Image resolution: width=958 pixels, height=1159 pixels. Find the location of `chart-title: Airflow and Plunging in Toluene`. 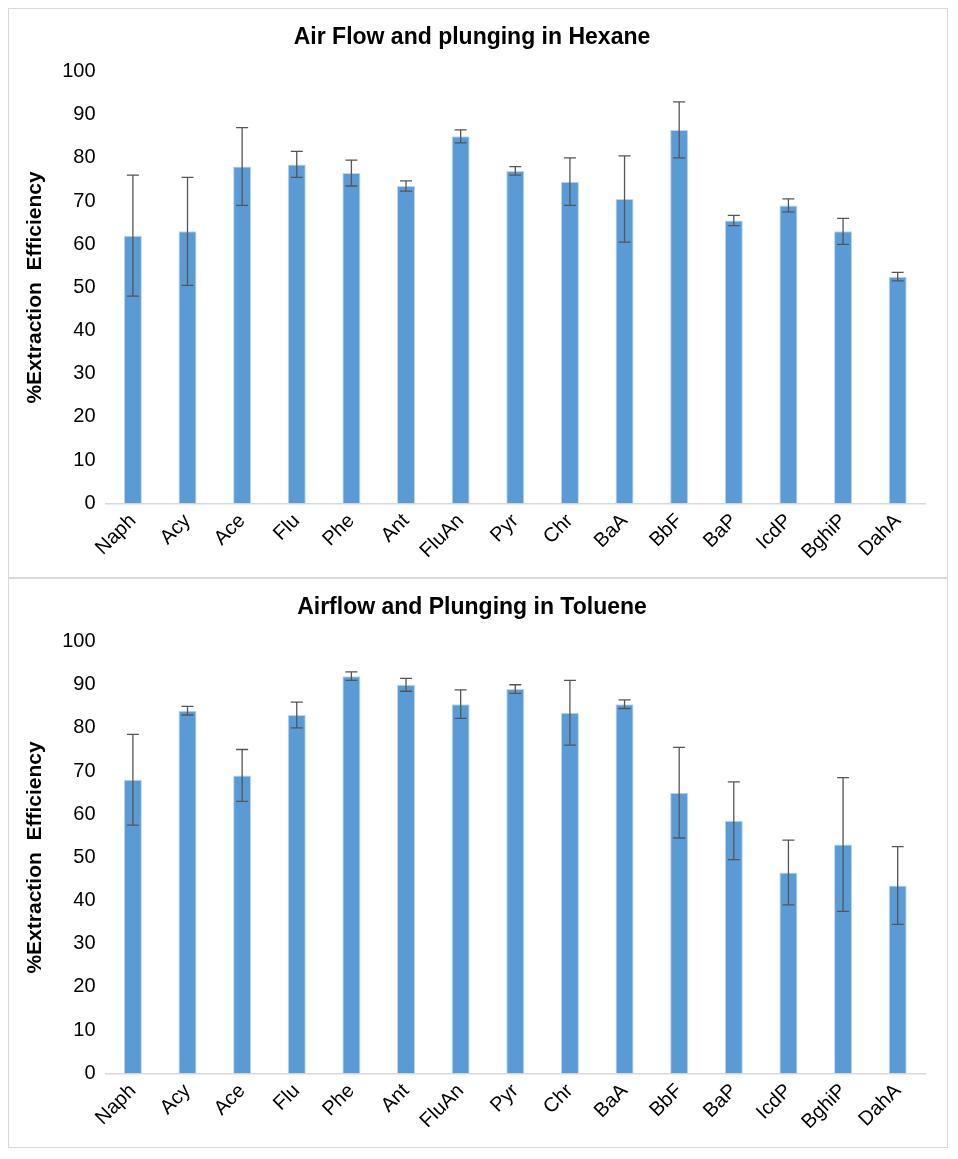

chart-title: Airflow and Plunging in Toluene is located at coordinates (472, 606).